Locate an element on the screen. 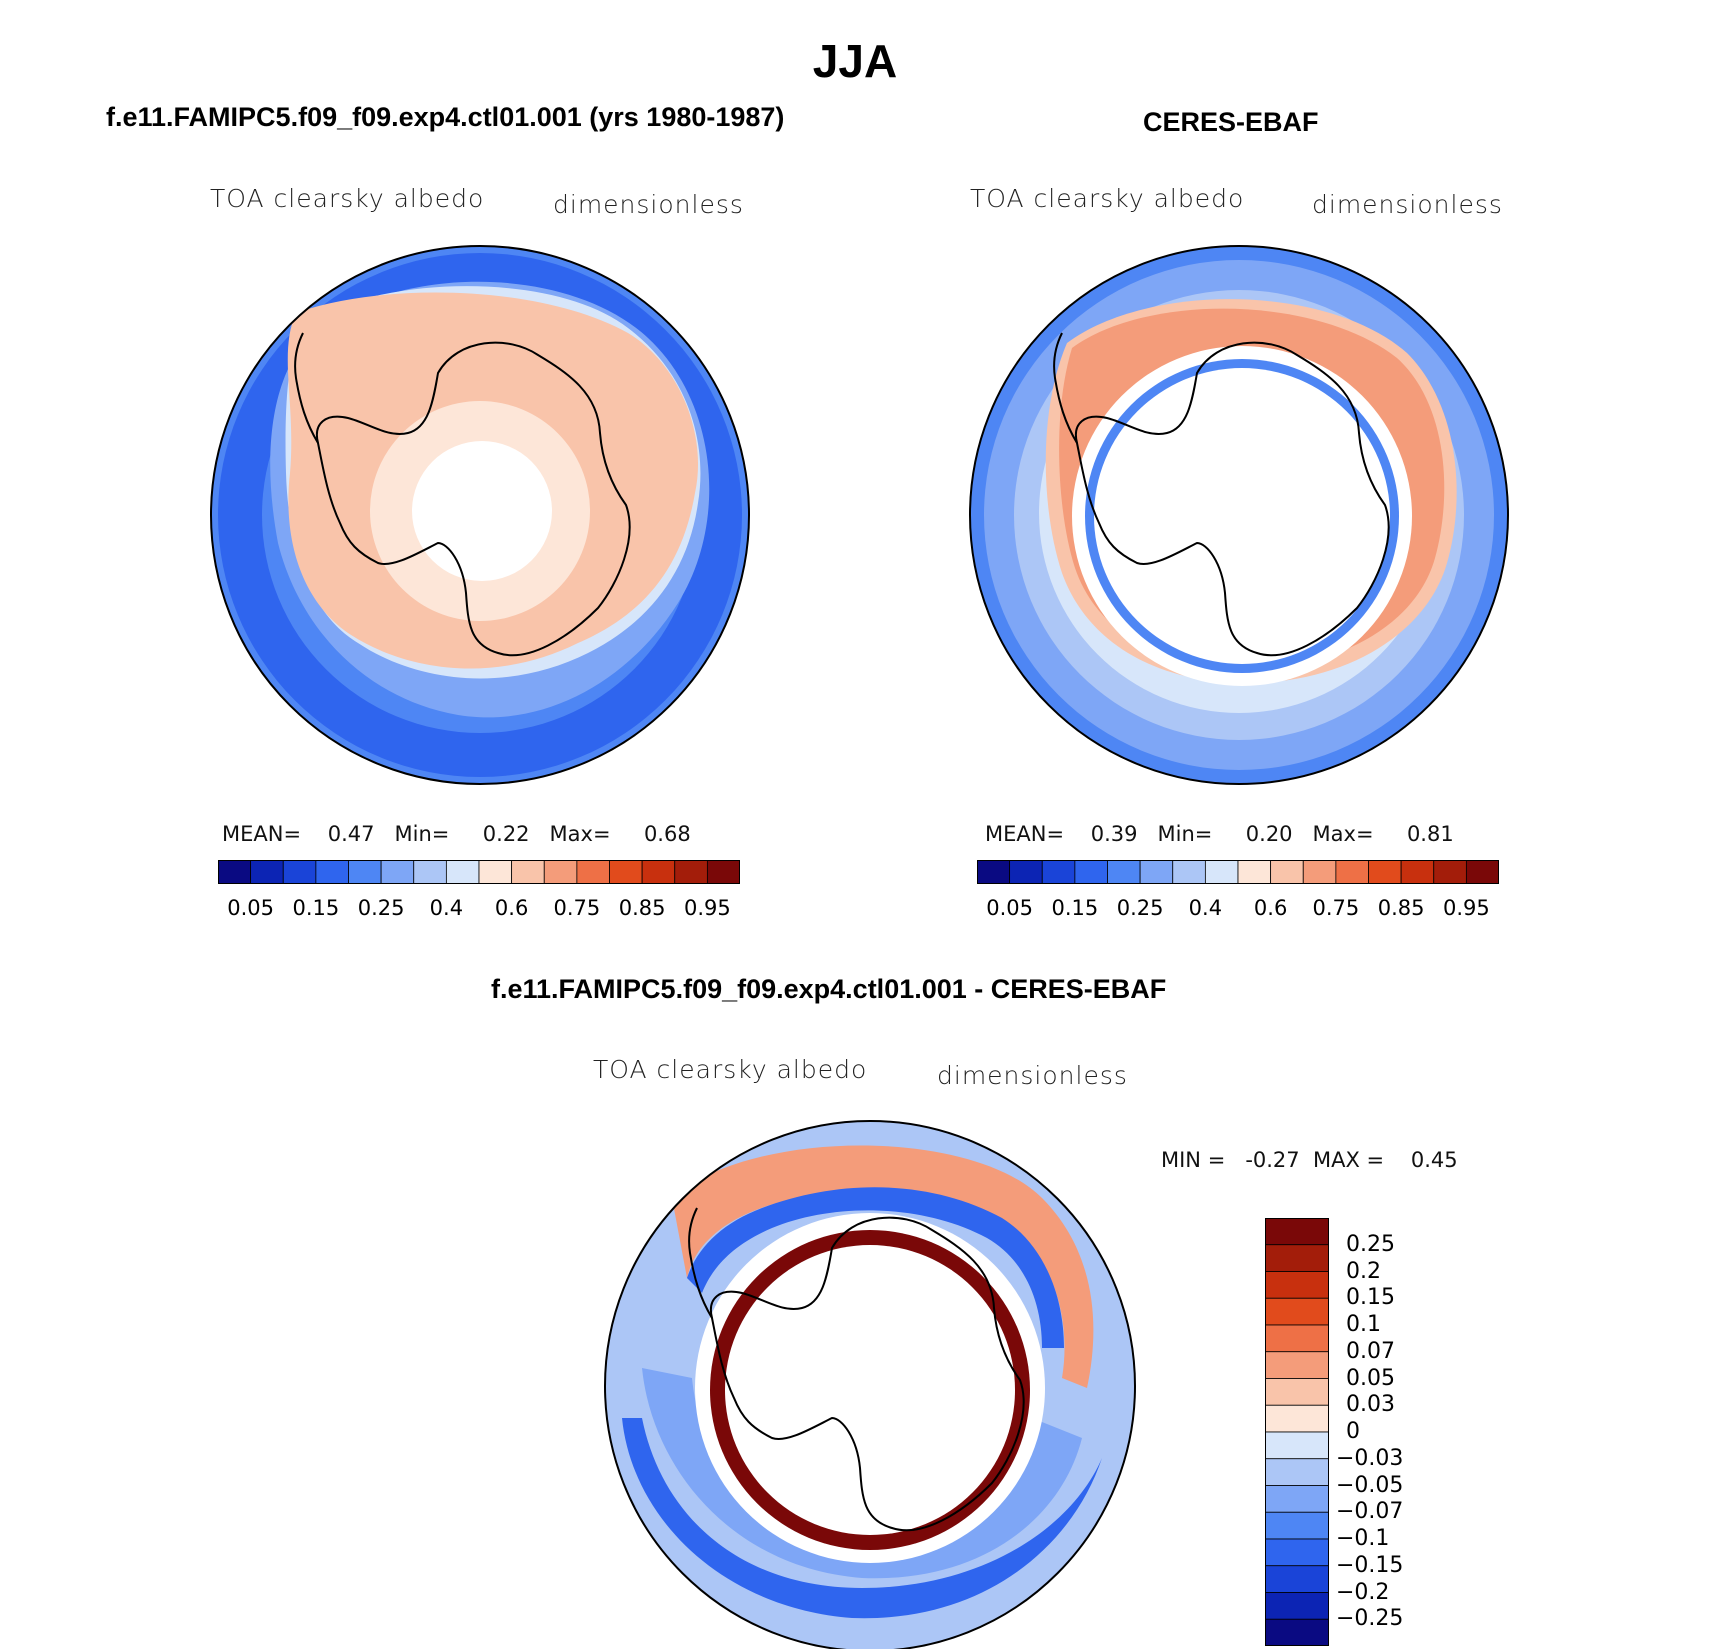 The width and height of the screenshot is (1710, 1649). colorbar-tick-label: 0 is located at coordinates (1353, 1431).